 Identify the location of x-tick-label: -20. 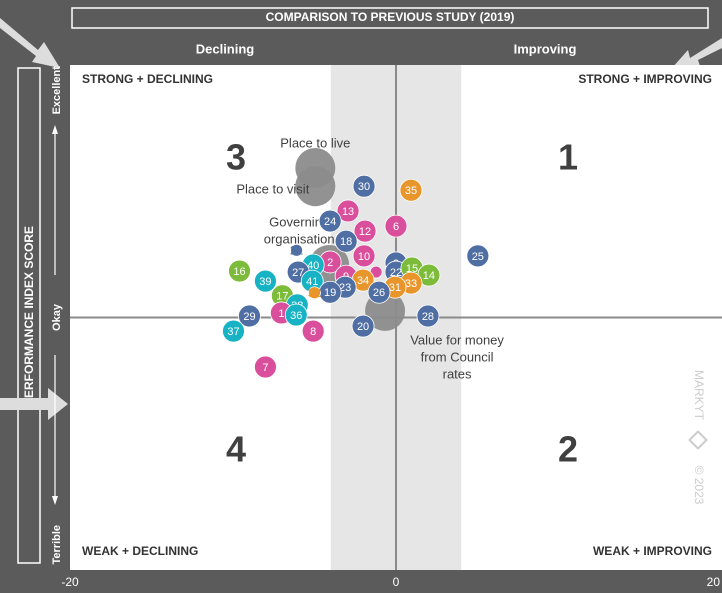
(70, 582).